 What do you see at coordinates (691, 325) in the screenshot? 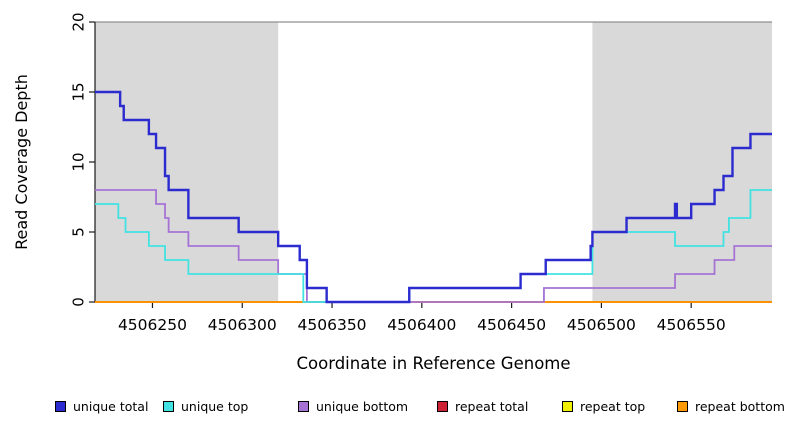
I see `x-tick-label: 4506550` at bounding box center [691, 325].